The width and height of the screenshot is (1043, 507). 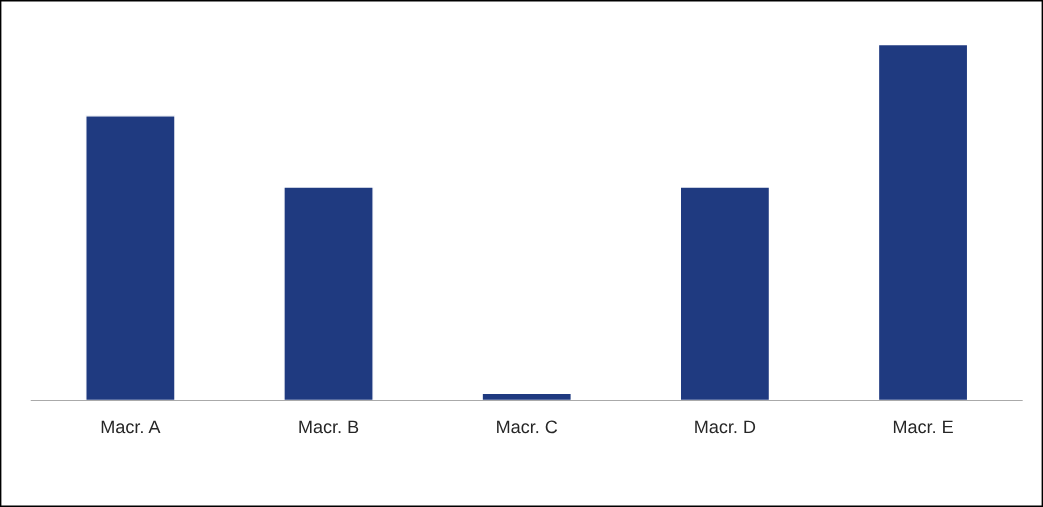 What do you see at coordinates (725, 427) in the screenshot?
I see `x-tick-label: Macr. D` at bounding box center [725, 427].